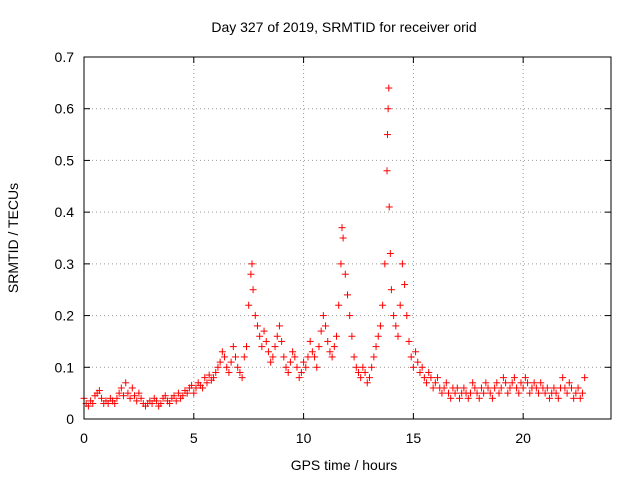 The width and height of the screenshot is (640, 480). What do you see at coordinates (344, 465) in the screenshot?
I see `x-axis-label: GPS time / hours` at bounding box center [344, 465].